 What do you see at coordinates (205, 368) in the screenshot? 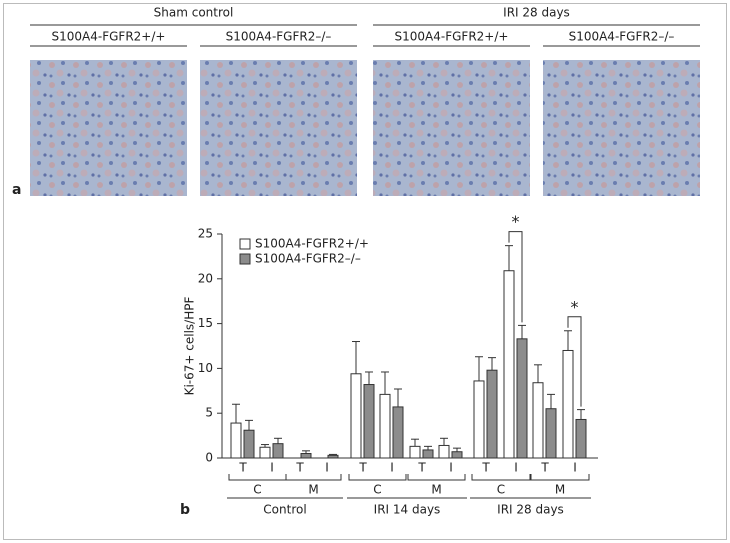
I see `y-tick-label: 10` at bounding box center [205, 368].